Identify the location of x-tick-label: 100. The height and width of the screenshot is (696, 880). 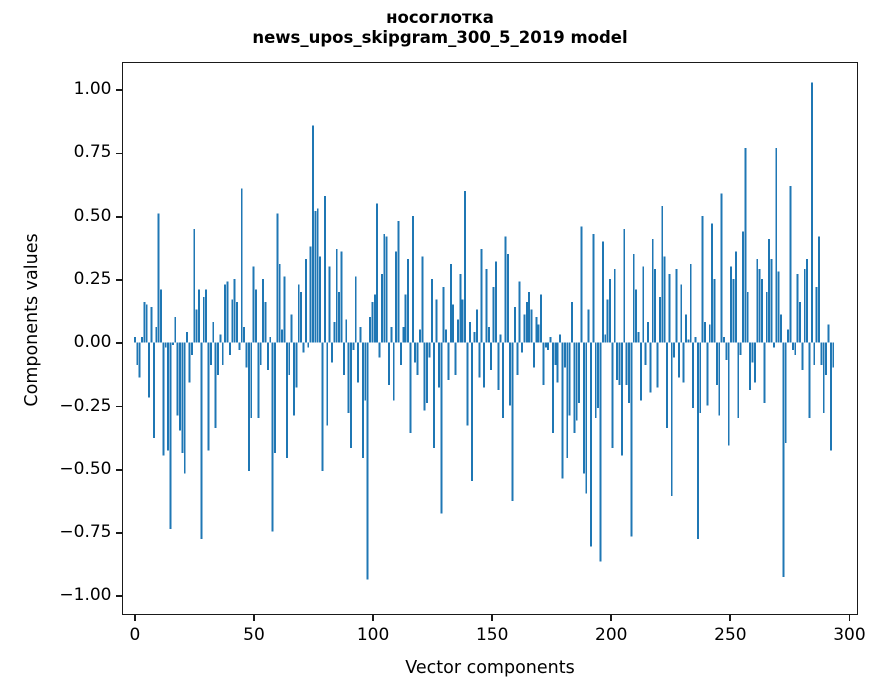
(373, 635).